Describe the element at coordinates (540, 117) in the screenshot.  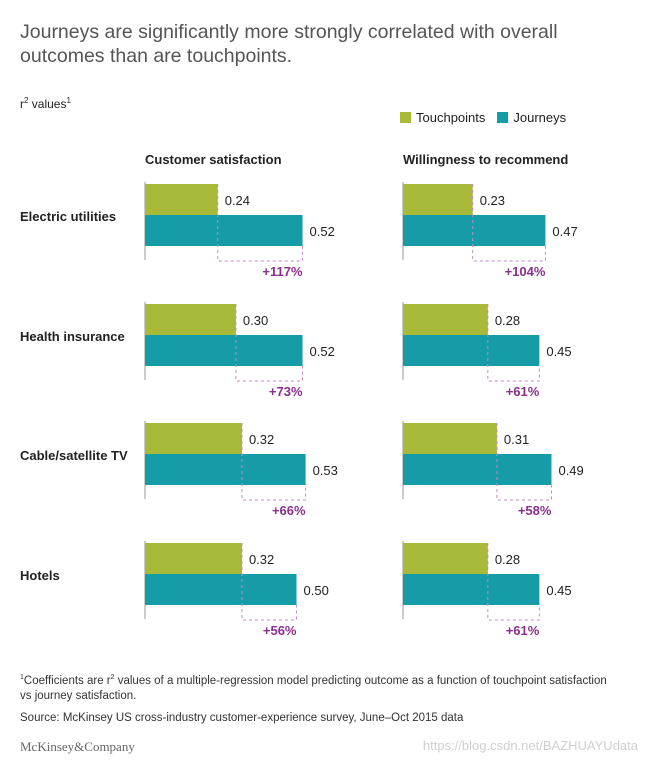
I see `legend-label-journeys: Journeys` at that location.